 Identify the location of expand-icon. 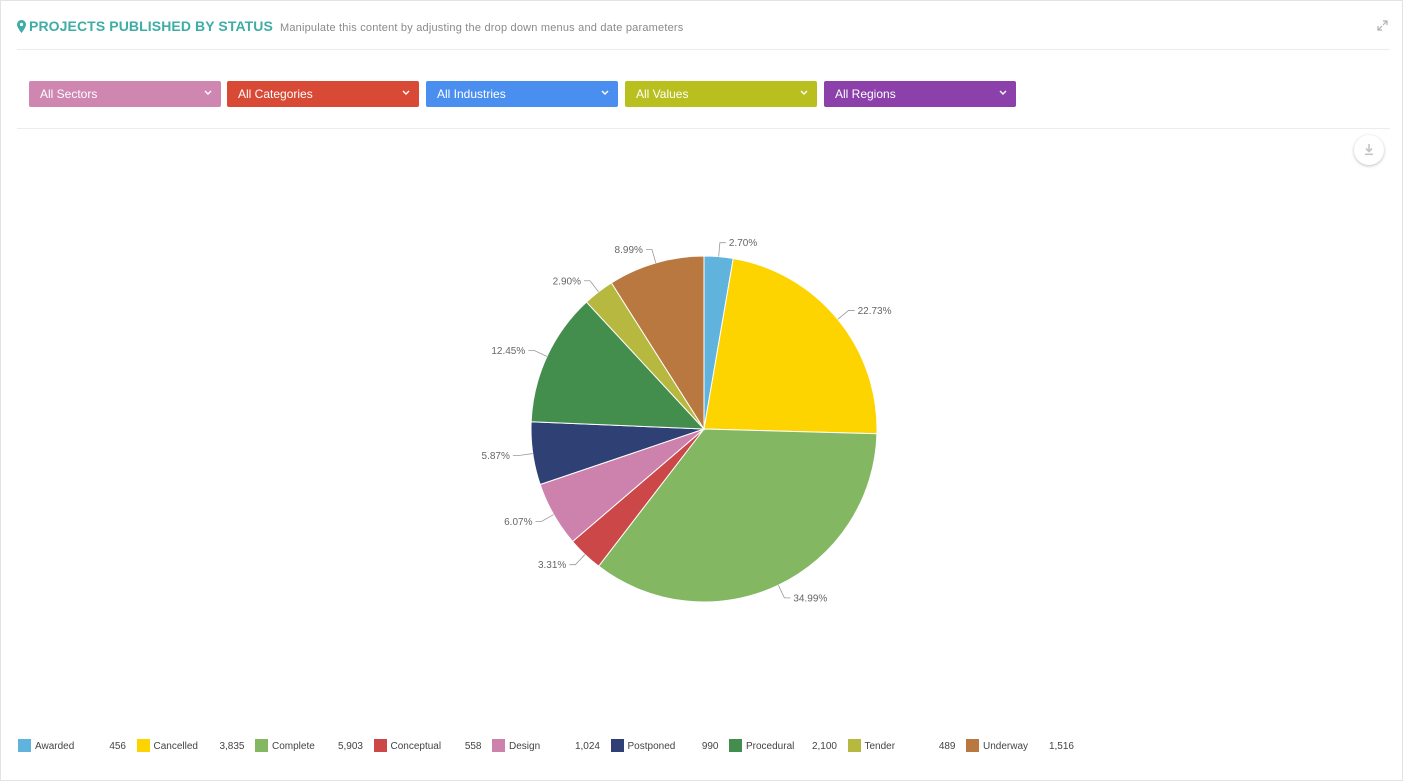
(1382, 25).